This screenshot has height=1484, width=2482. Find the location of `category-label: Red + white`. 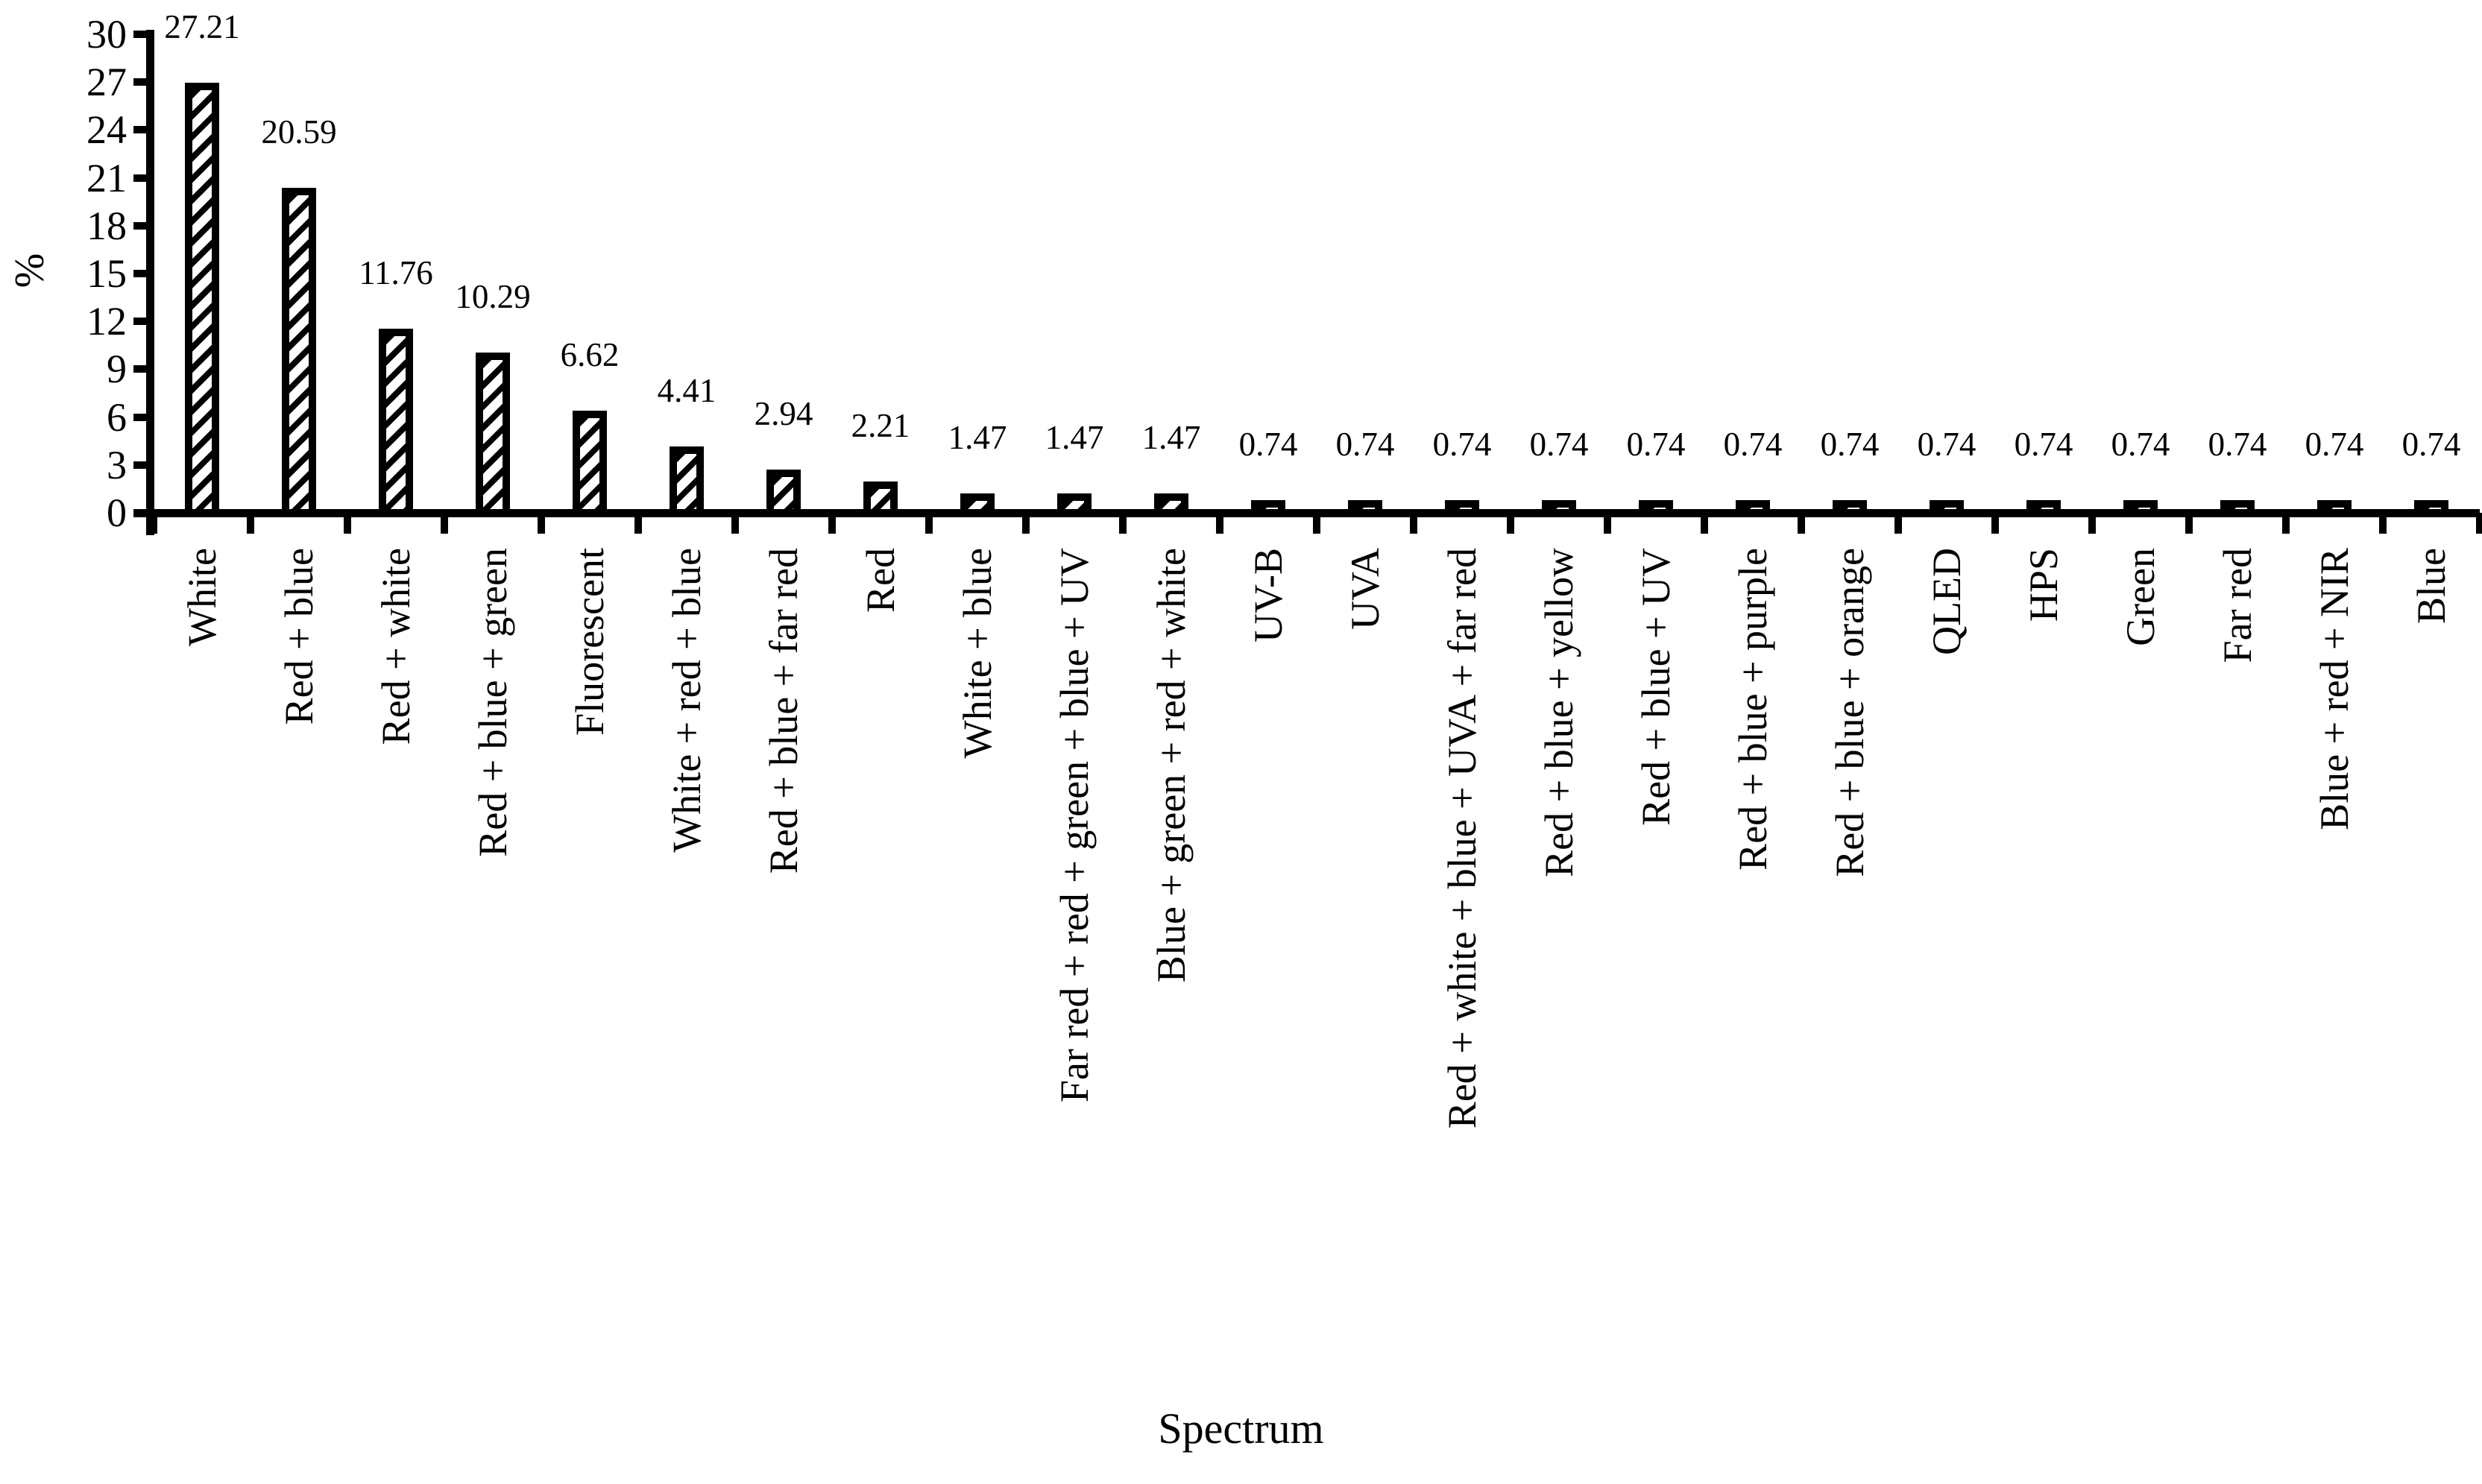

category-label: Red + white is located at coordinates (396, 646).